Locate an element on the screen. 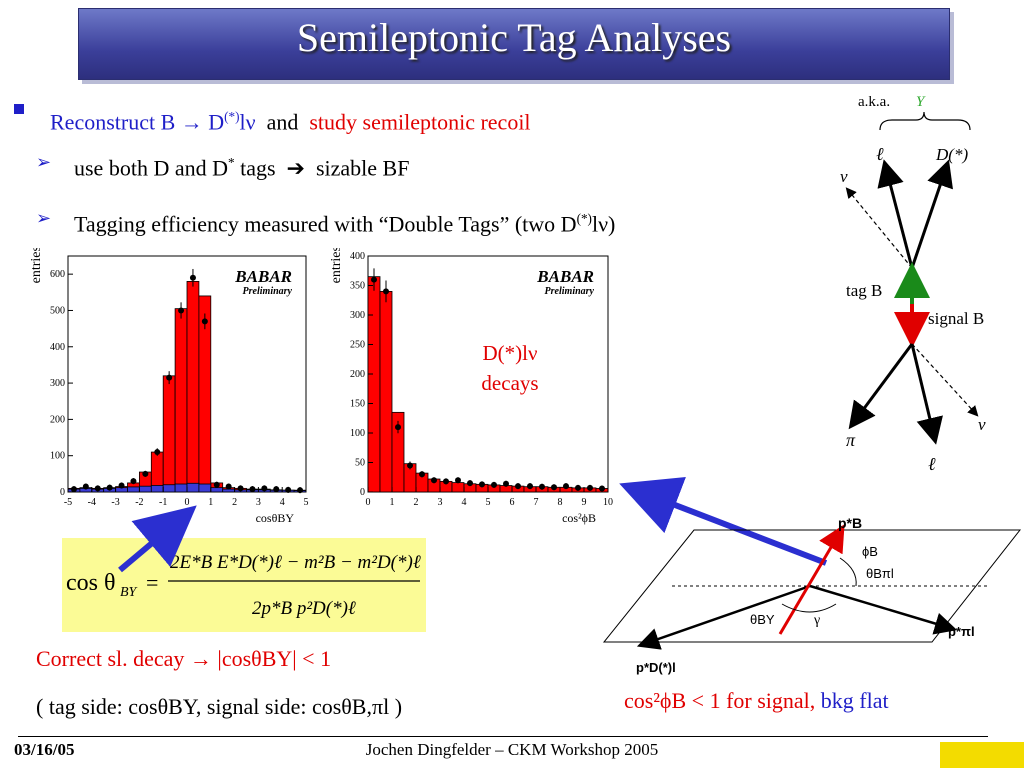  plane-diagram: p*B ϕB θBπl θBY γ p*πl p*D(*)l is located at coordinates (812, 595).